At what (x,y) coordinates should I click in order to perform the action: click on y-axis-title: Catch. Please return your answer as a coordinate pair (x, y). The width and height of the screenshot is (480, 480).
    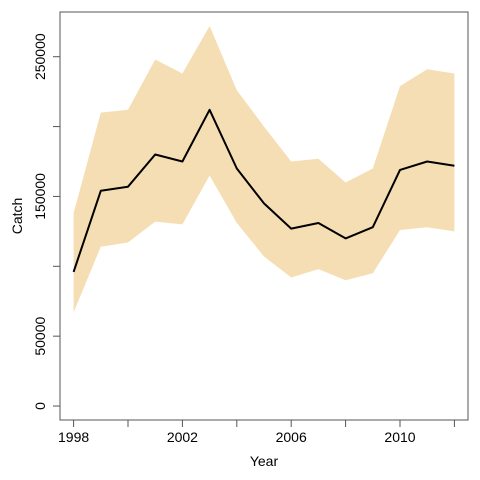
    Looking at the image, I should click on (17, 216).